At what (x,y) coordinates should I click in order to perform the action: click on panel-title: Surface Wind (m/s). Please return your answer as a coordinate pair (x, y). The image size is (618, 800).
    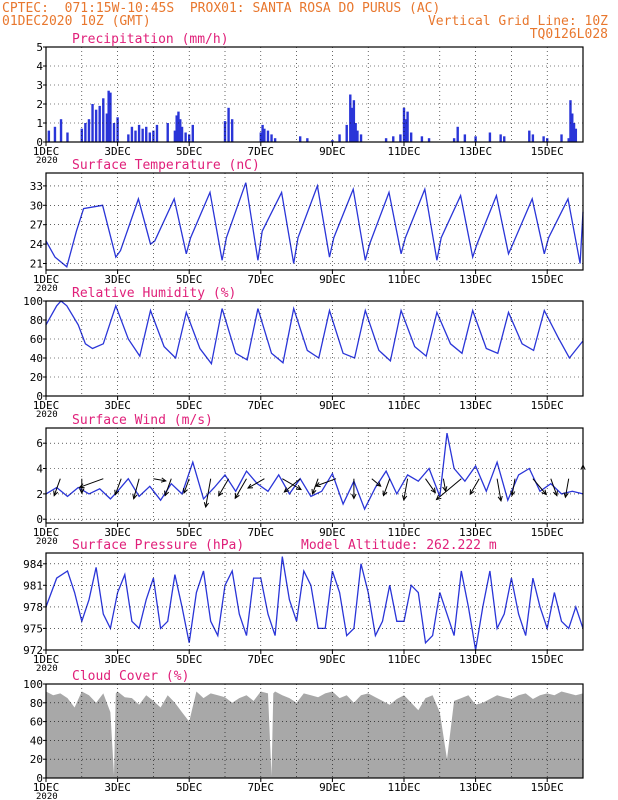
    Looking at the image, I should click on (142, 420).